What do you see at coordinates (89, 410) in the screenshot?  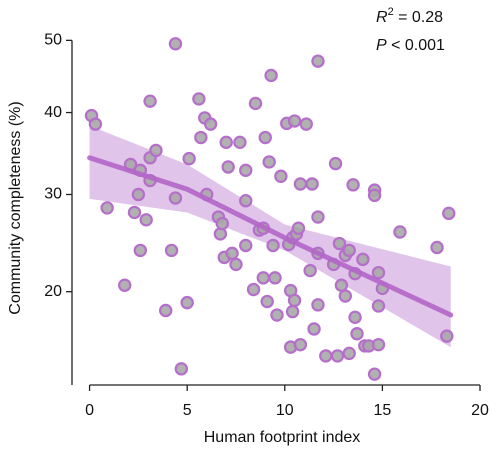 I see `x-tick-label: 0` at bounding box center [89, 410].